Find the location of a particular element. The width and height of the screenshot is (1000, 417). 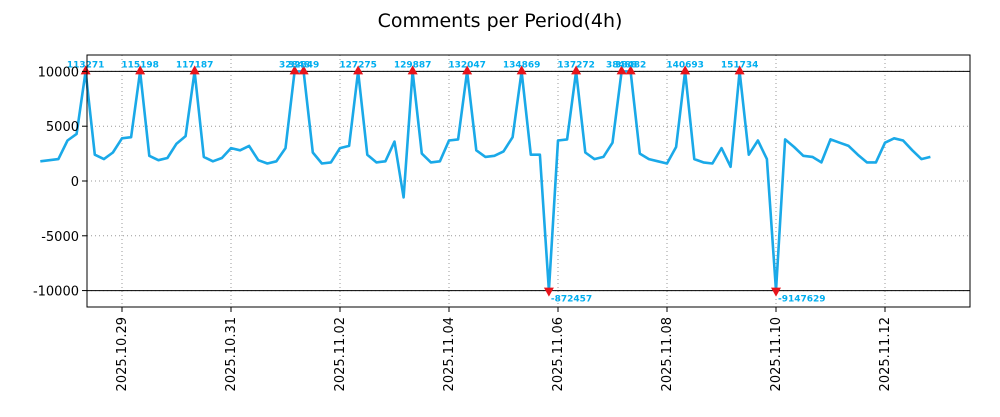

y-tick-label: -5000 is located at coordinates (60, 237).